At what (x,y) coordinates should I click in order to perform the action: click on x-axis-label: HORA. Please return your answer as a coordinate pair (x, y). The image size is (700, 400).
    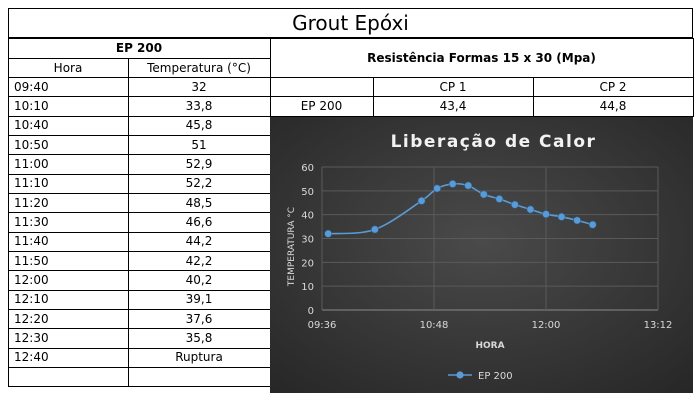
    Looking at the image, I should click on (489, 346).